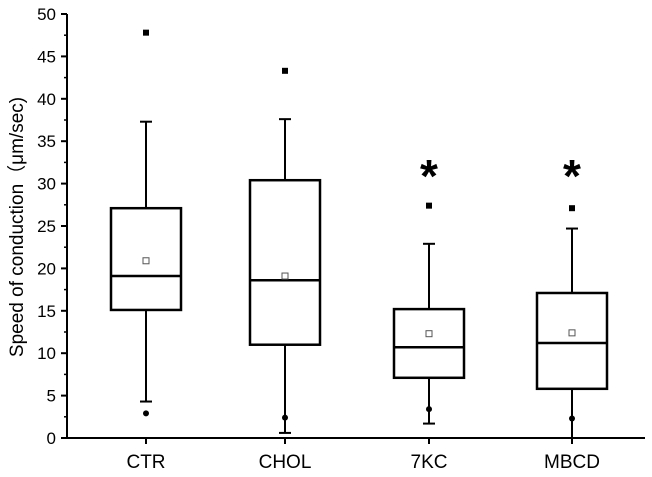 The width and height of the screenshot is (652, 477). What do you see at coordinates (429, 334) in the screenshot?
I see `mean-marker-7kc` at bounding box center [429, 334].